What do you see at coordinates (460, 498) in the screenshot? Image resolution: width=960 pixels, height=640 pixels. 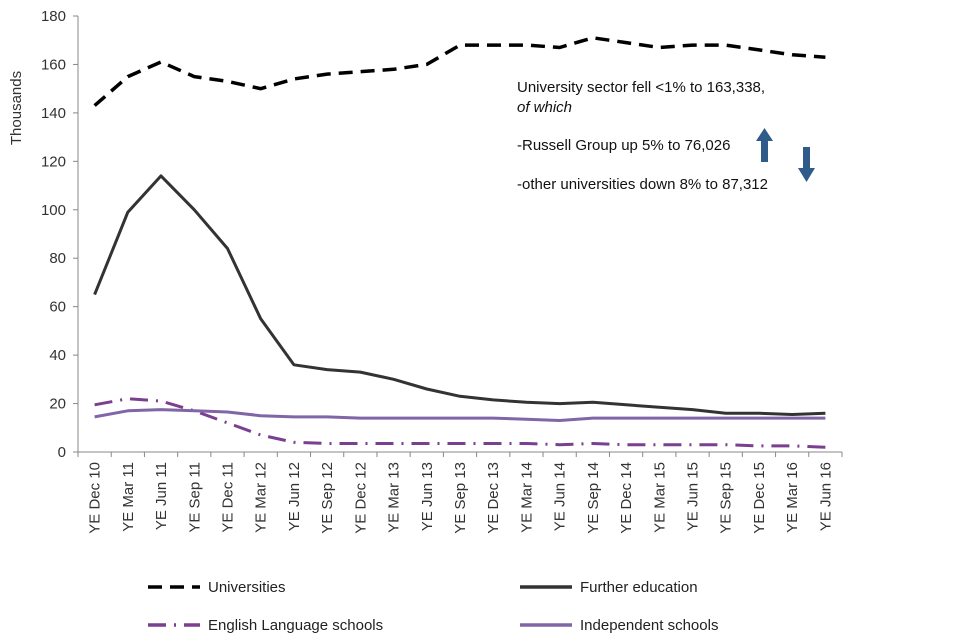 I see `x-tick-label: YE Sep 13` at bounding box center [460, 498].